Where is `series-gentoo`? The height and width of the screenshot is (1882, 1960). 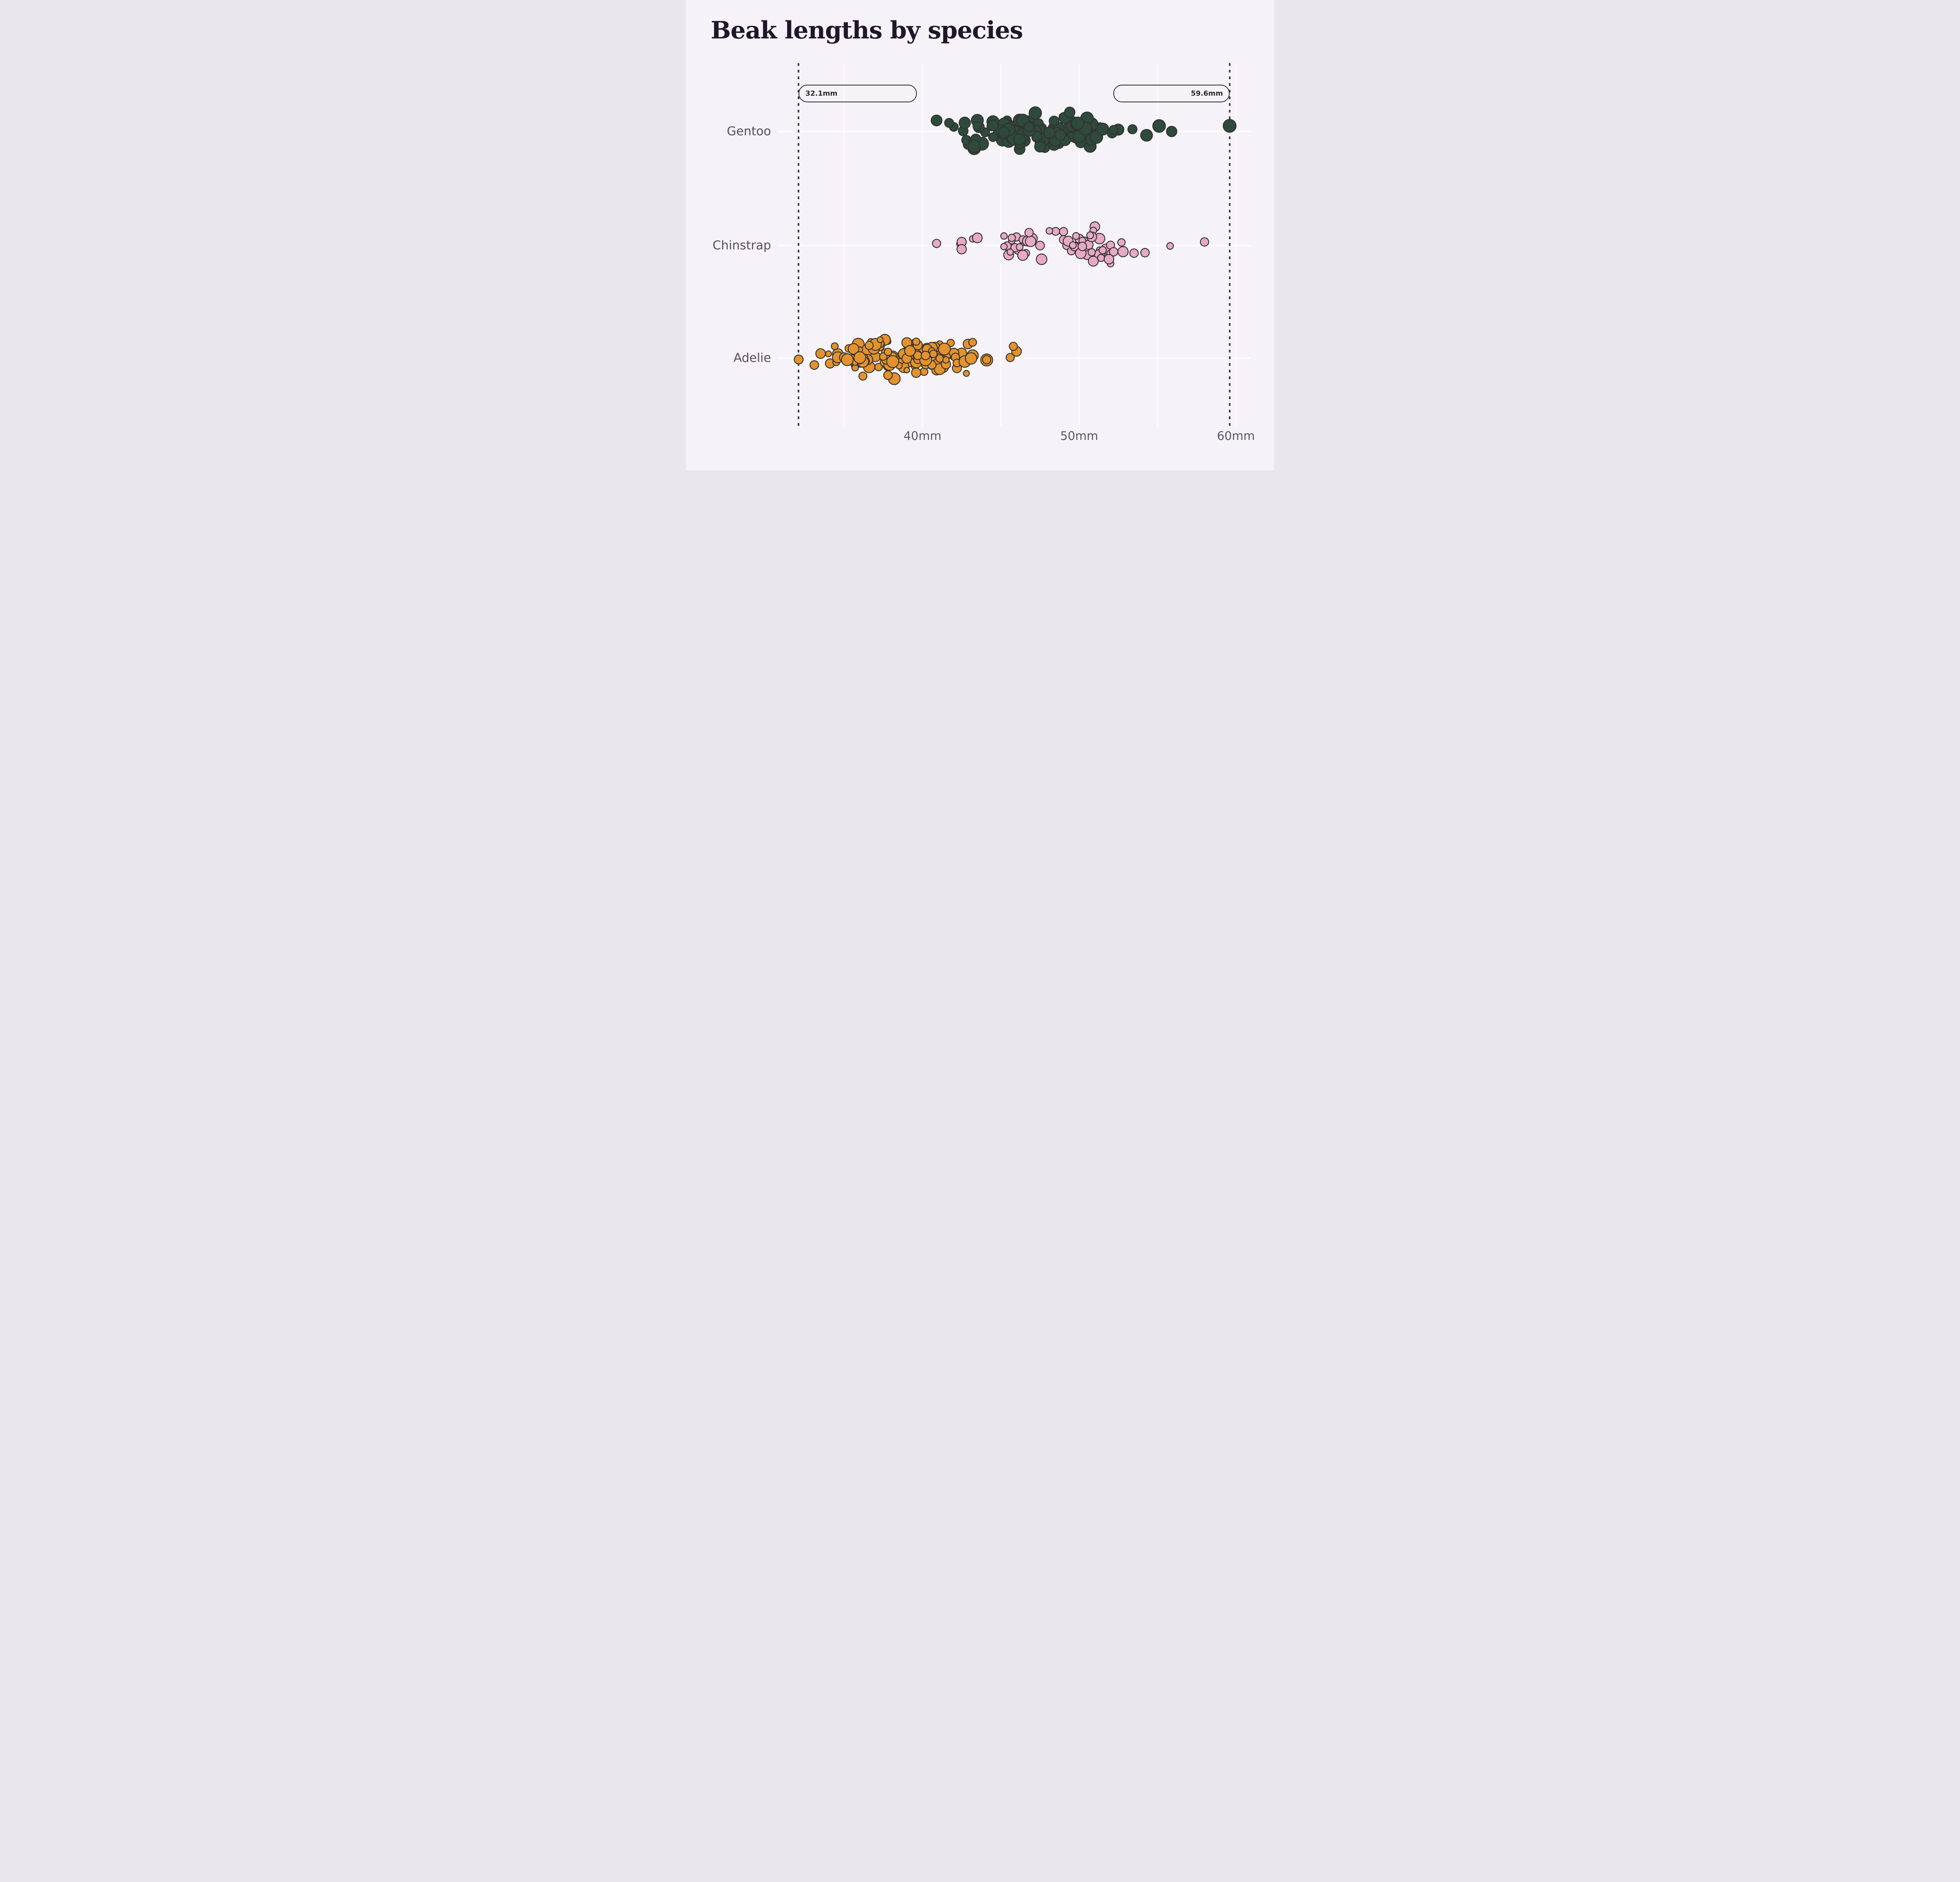
series-gentoo is located at coordinates (1084, 130).